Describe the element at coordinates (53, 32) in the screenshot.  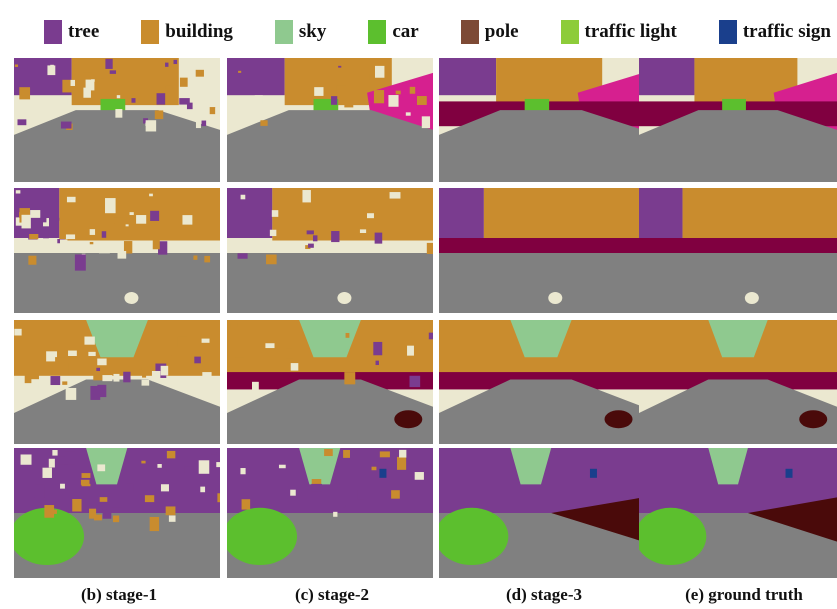
I see `legend-swatch-tree` at that location.